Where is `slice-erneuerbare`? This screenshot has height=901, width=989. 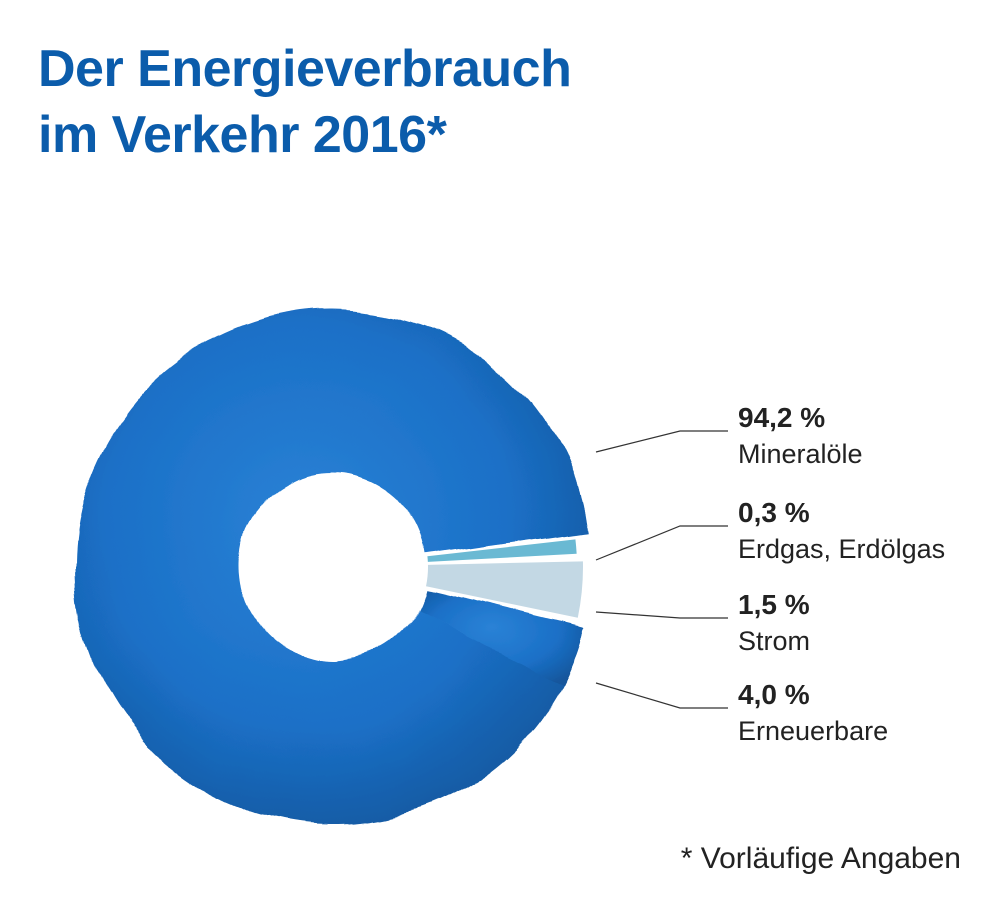 slice-erneuerbare is located at coordinates (500, 637).